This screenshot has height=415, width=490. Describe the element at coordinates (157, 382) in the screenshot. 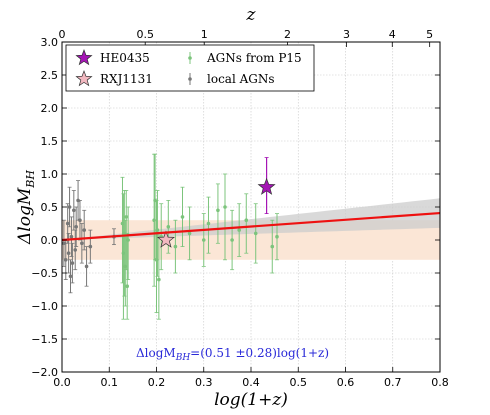

I see `x-tick-label: 0.2` at that location.